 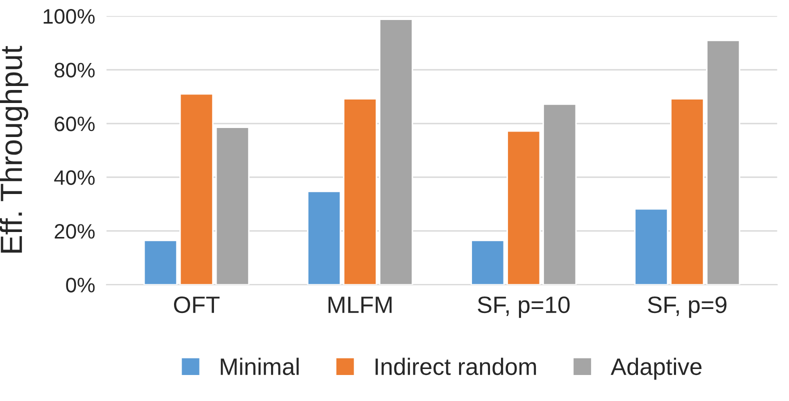 What do you see at coordinates (687, 307) in the screenshot?
I see `x-tick-label: SF, p=9` at bounding box center [687, 307].